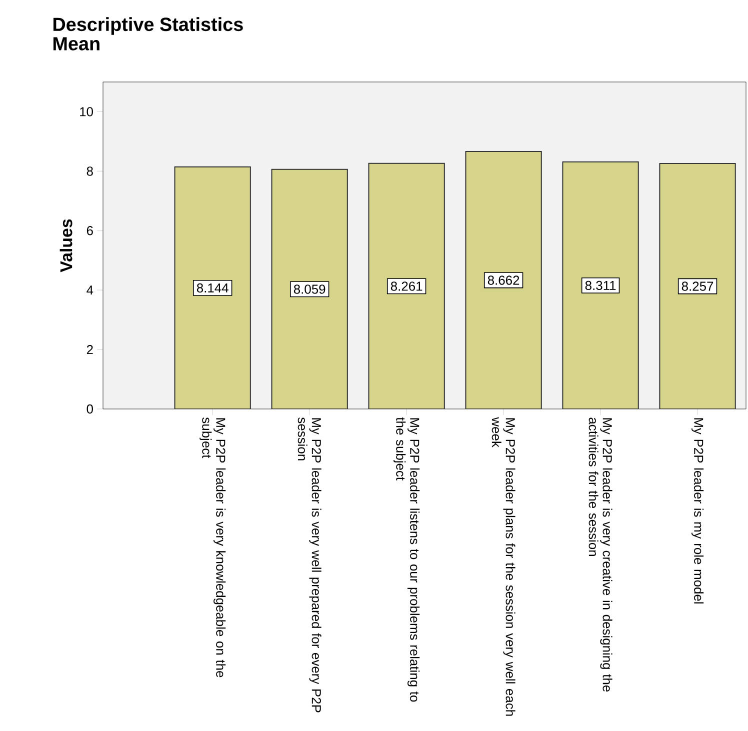 This screenshot has height=731, width=748. I want to click on y-tick-label: 6, so click(89, 231).